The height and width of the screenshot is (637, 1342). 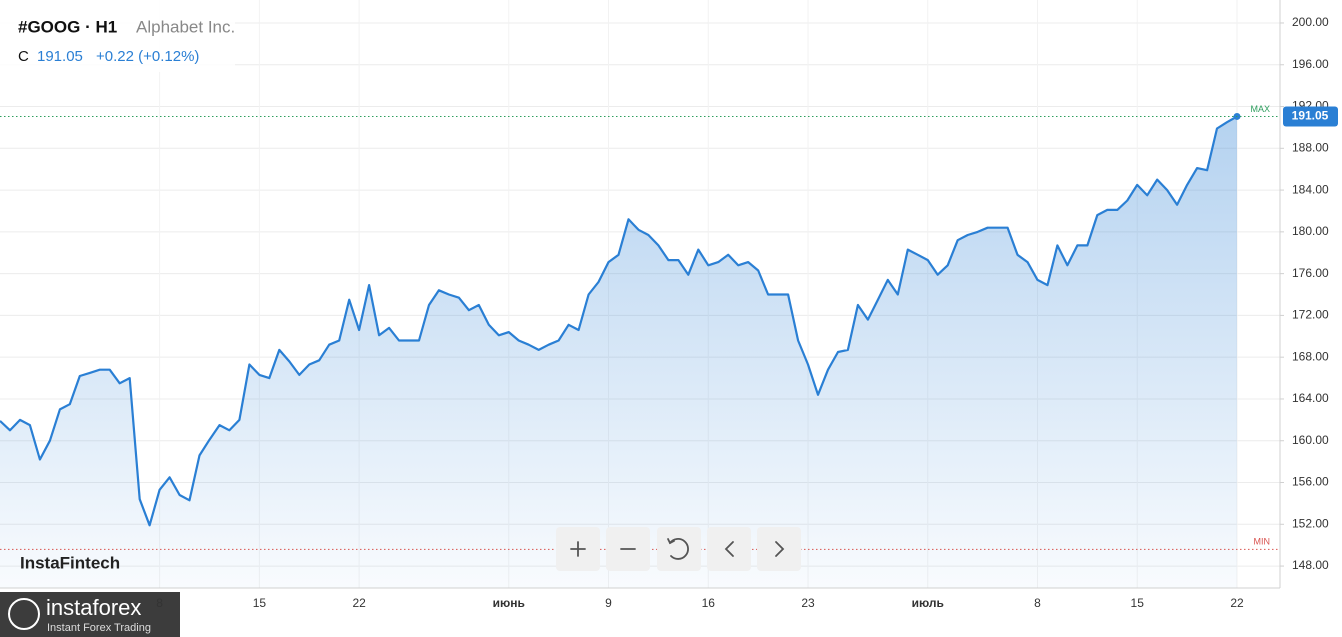 I want to click on price-tag: 191.05, so click(x=1310, y=116).